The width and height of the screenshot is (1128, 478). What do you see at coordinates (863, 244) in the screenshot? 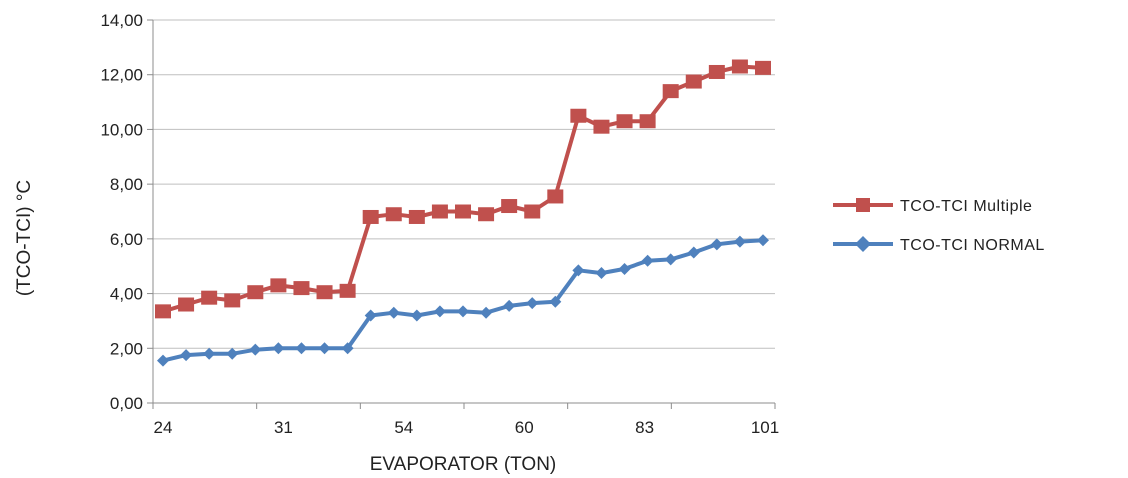
I see `legend-marker-normal` at bounding box center [863, 244].